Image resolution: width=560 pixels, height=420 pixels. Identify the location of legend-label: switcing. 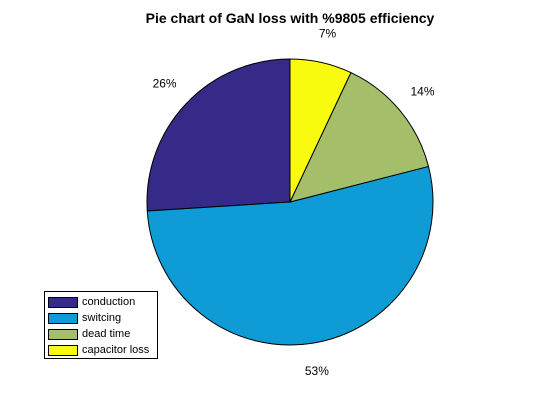
(102, 318).